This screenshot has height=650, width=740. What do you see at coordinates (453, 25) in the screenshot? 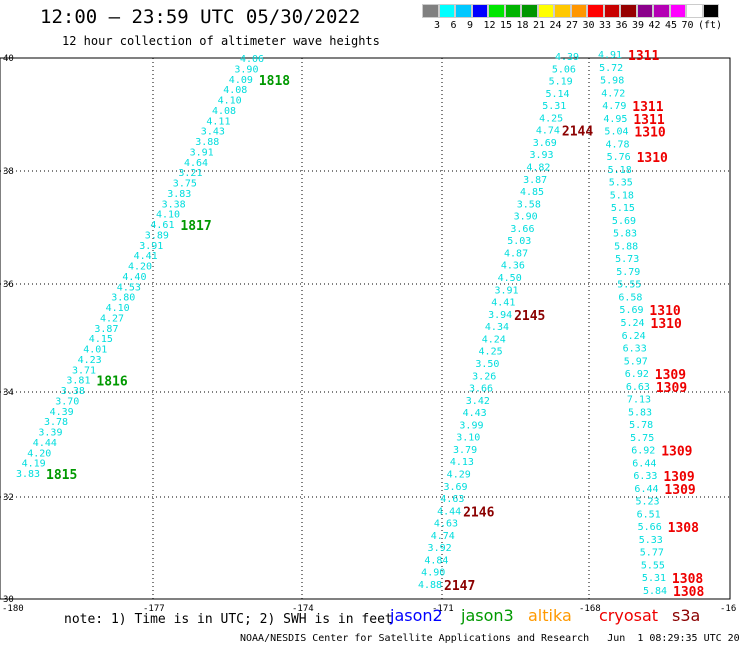
I see `color-scale-label: 6` at bounding box center [453, 25].